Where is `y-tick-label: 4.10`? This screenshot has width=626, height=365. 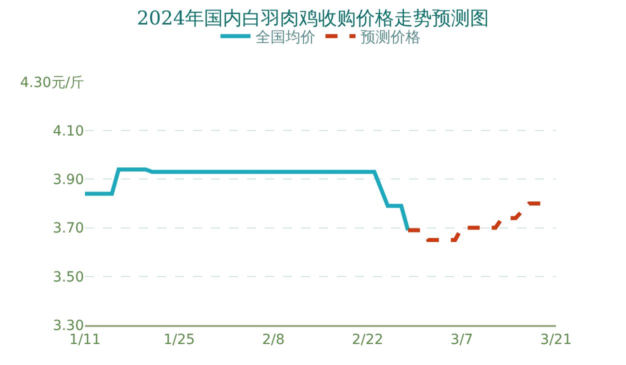 y-tick-label: 4.10 is located at coordinates (68, 132).